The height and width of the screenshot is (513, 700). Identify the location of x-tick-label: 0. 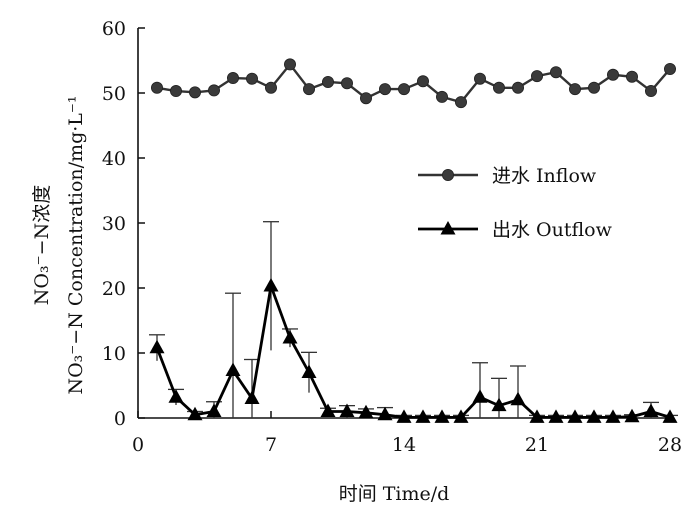
(138, 445).